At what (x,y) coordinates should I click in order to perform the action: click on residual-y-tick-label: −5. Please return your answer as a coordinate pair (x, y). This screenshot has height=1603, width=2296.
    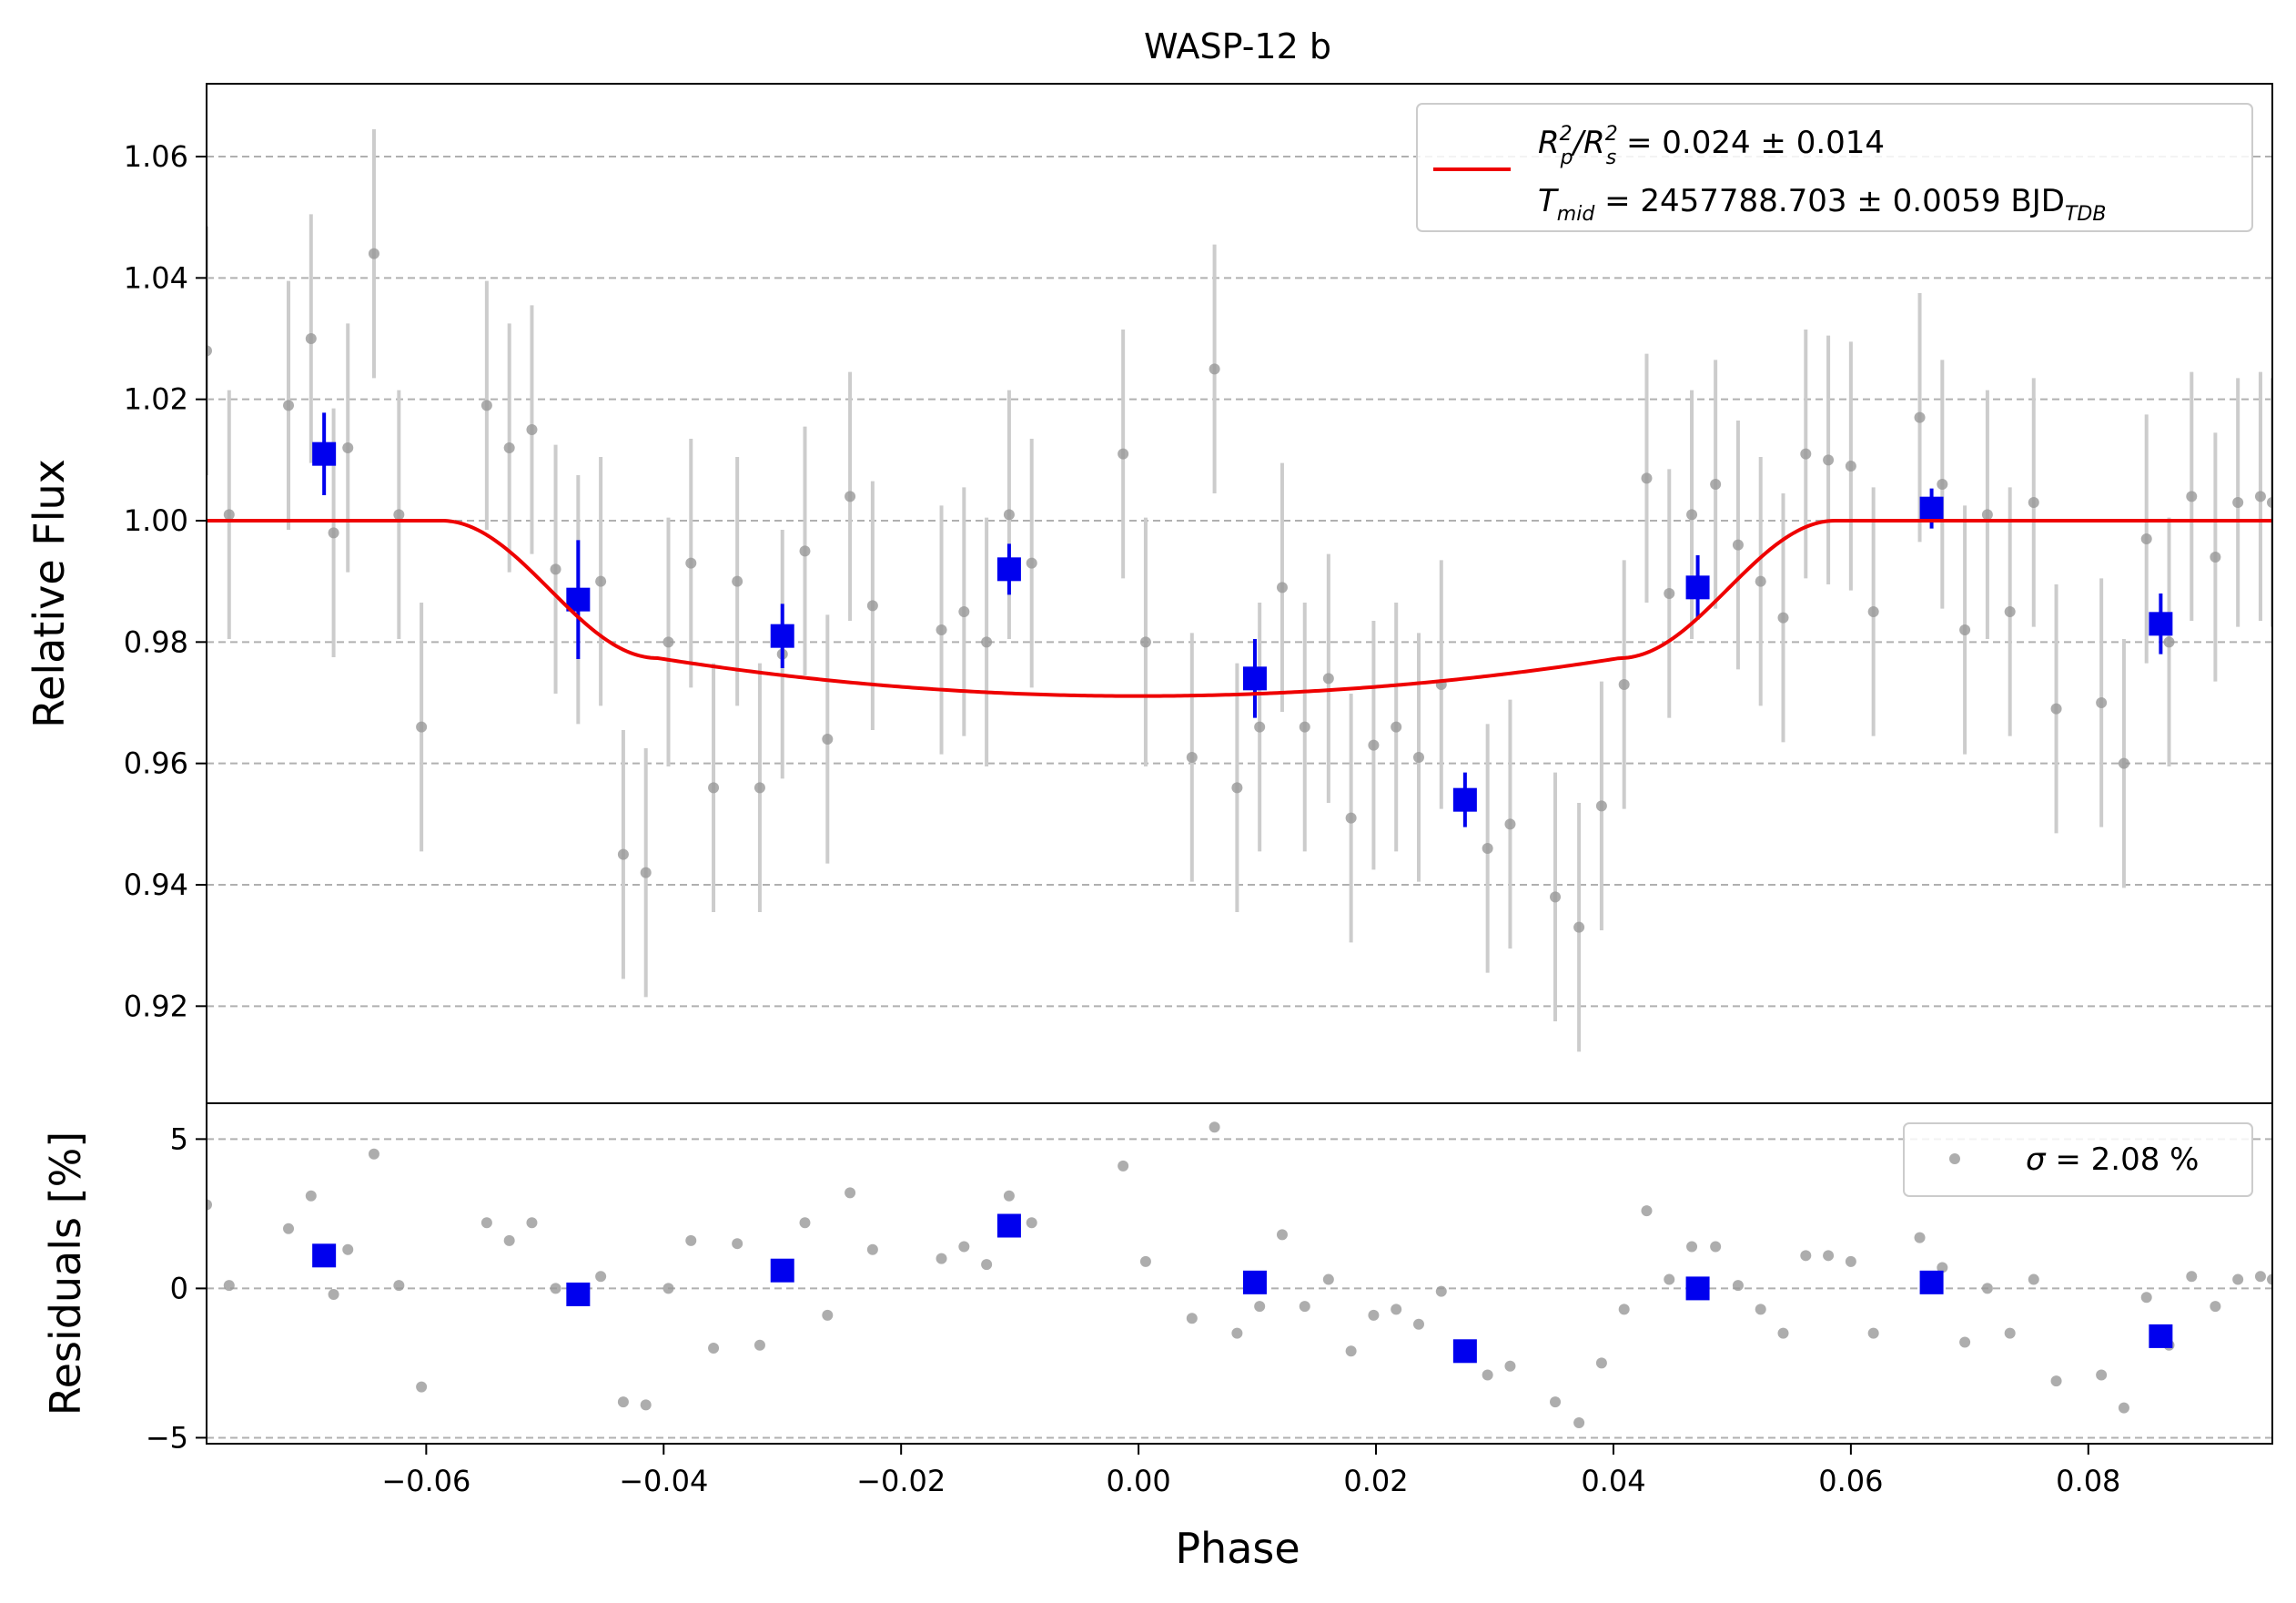
    Looking at the image, I should click on (167, 1437).